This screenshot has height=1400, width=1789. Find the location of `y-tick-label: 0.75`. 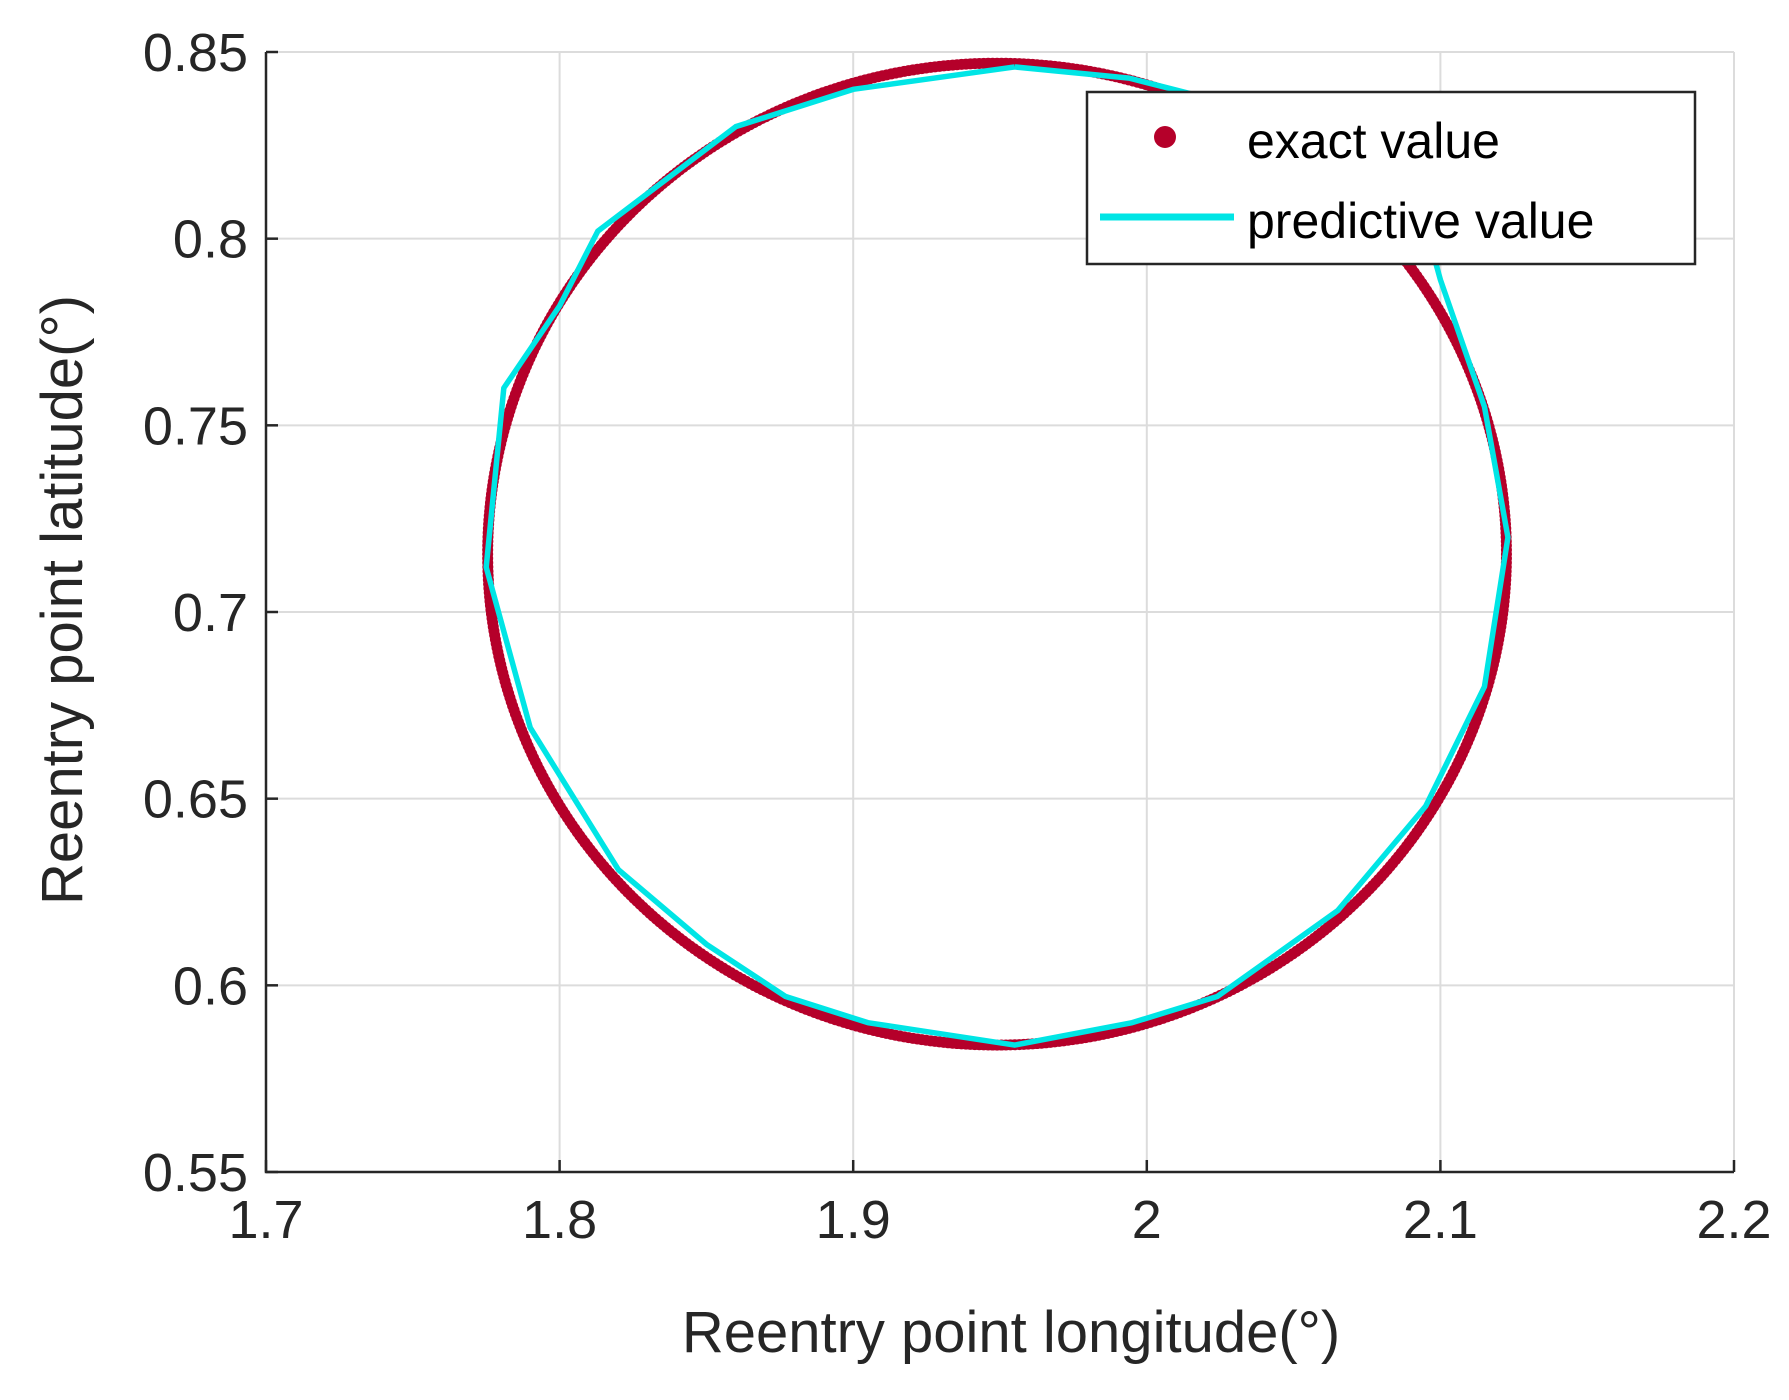

y-tick-label: 0.75 is located at coordinates (195, 426).